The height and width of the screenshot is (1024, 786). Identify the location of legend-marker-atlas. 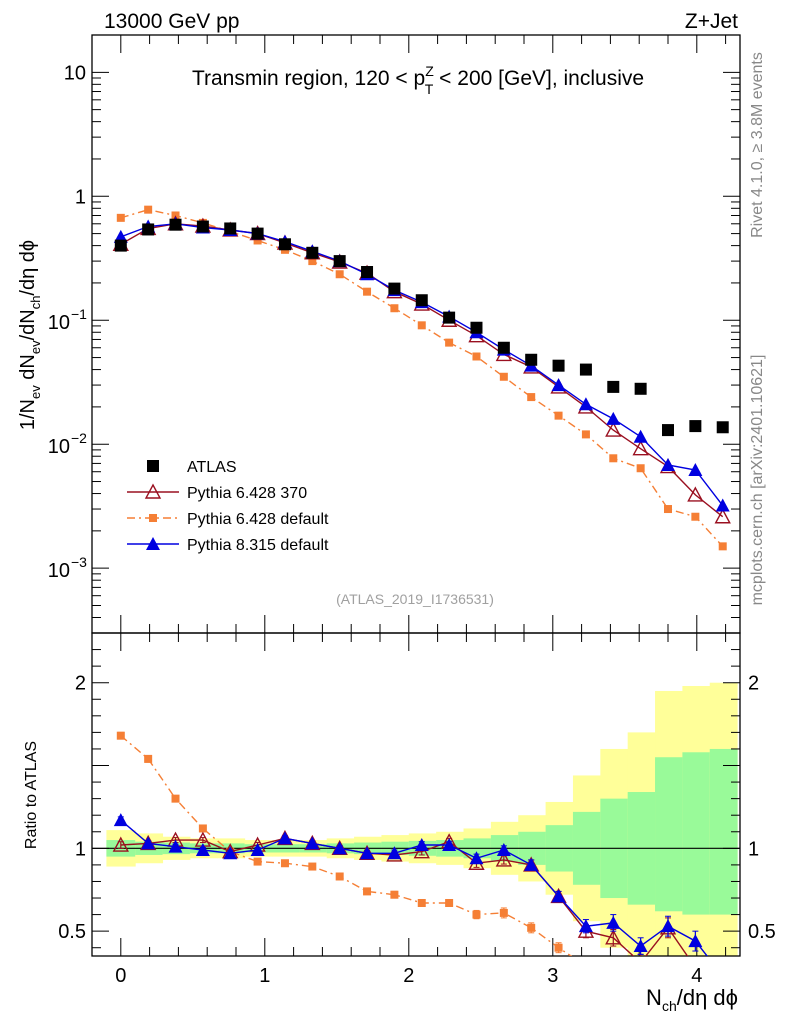
(153, 466).